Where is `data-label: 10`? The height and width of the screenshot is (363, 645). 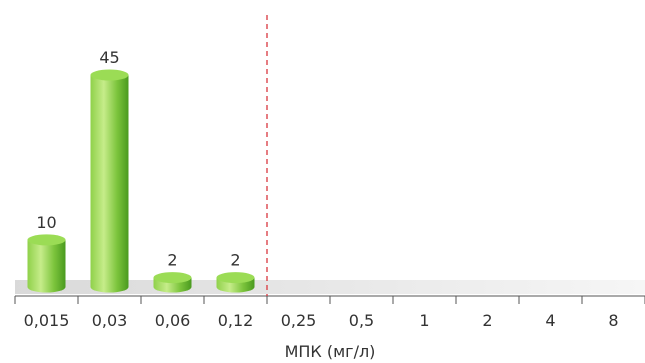
data-label: 10 is located at coordinates (46, 222).